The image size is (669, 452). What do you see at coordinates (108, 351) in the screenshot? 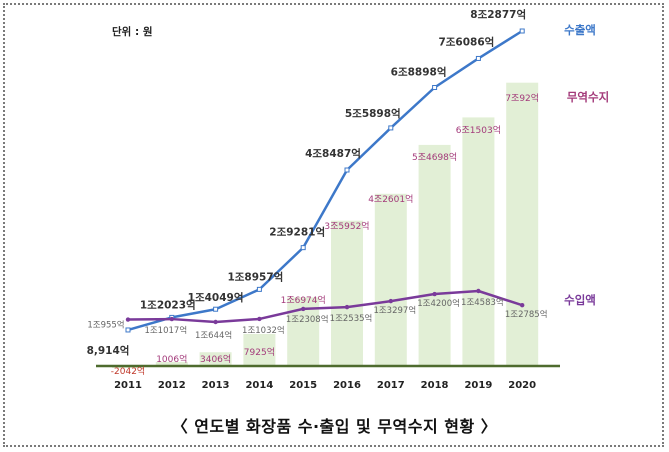
I see `export-value-label: 8,914억` at bounding box center [108, 351].